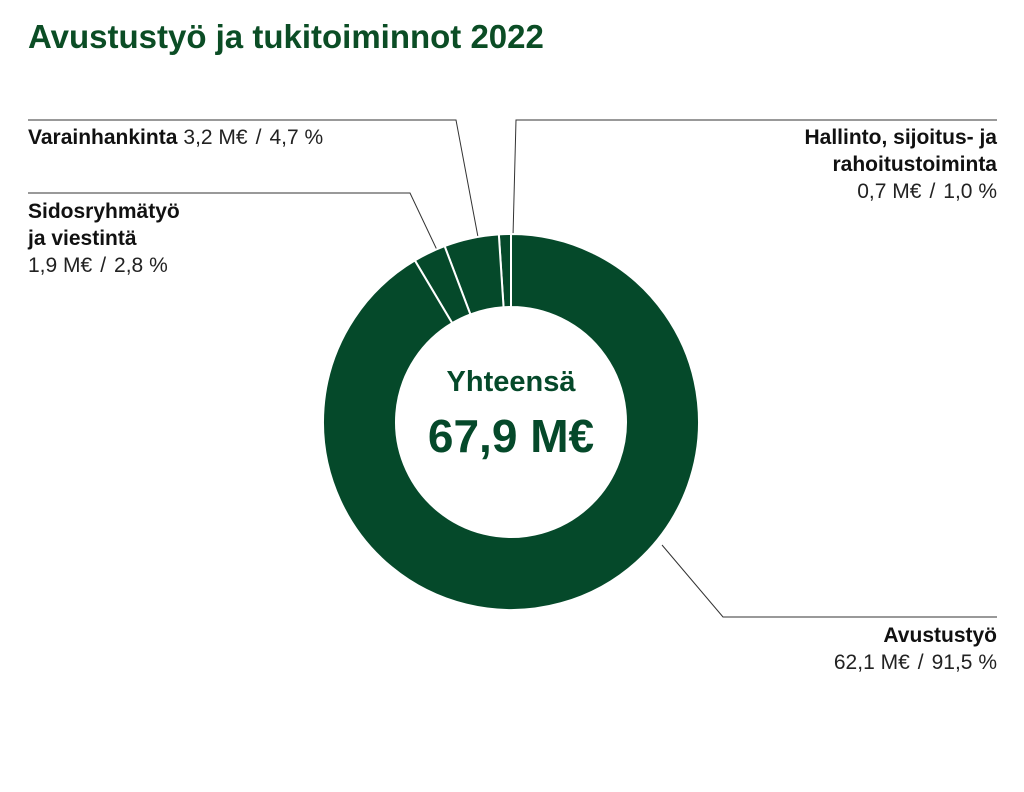  What do you see at coordinates (940, 635) in the screenshot?
I see `category-name: Avustustyö` at bounding box center [940, 635].